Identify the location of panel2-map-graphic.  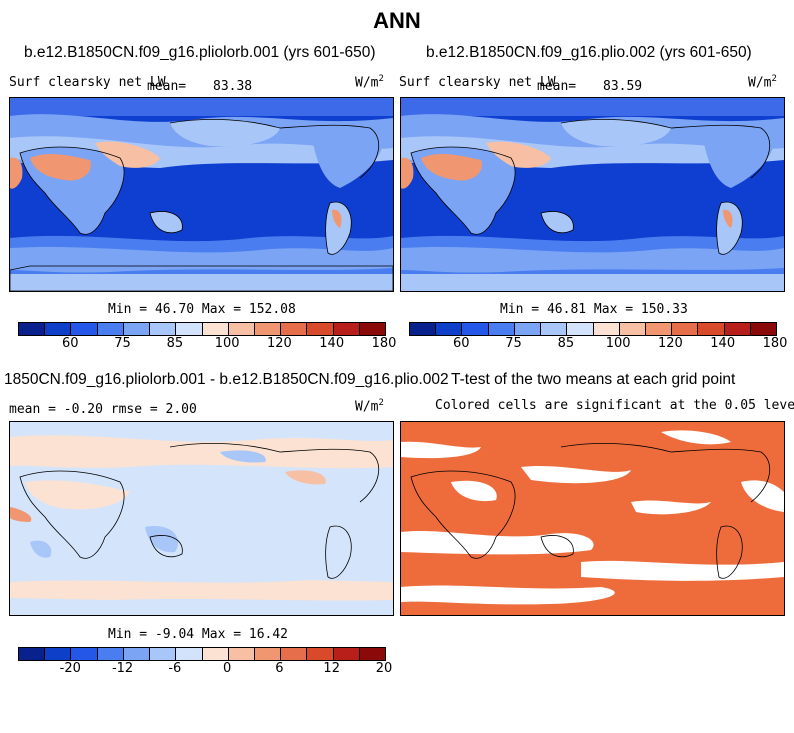
(592, 194).